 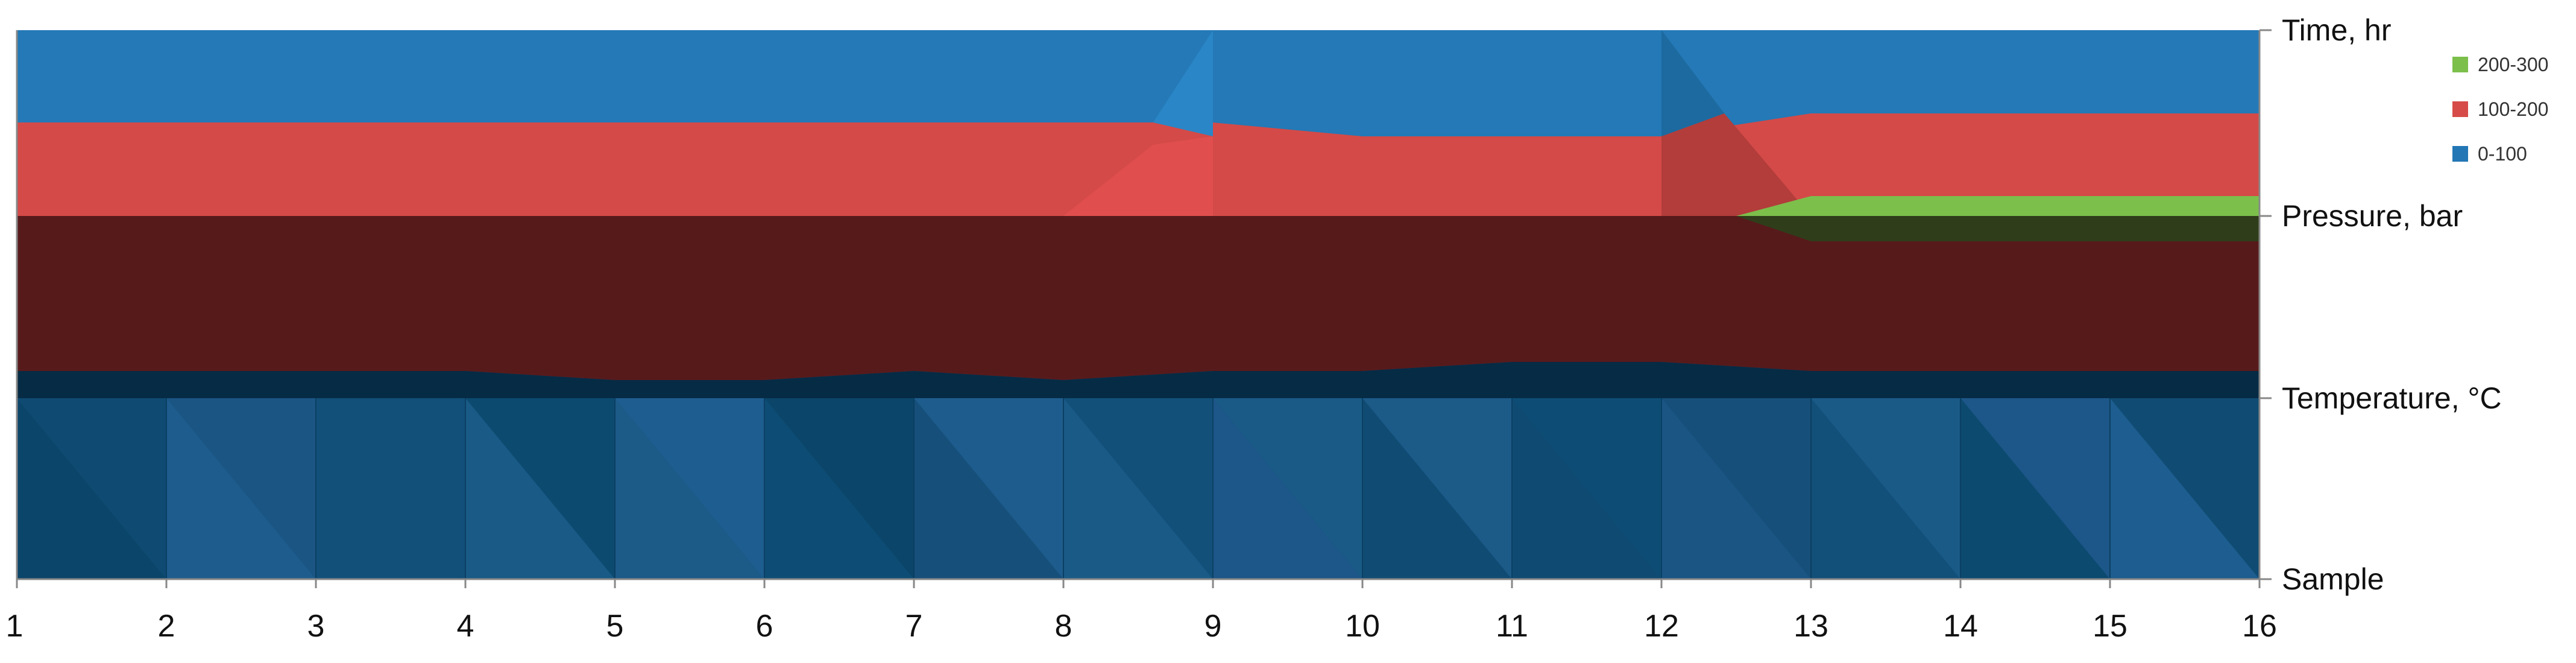 I want to click on legend: 200-300 100-200 0-100, so click(x=2500, y=109).